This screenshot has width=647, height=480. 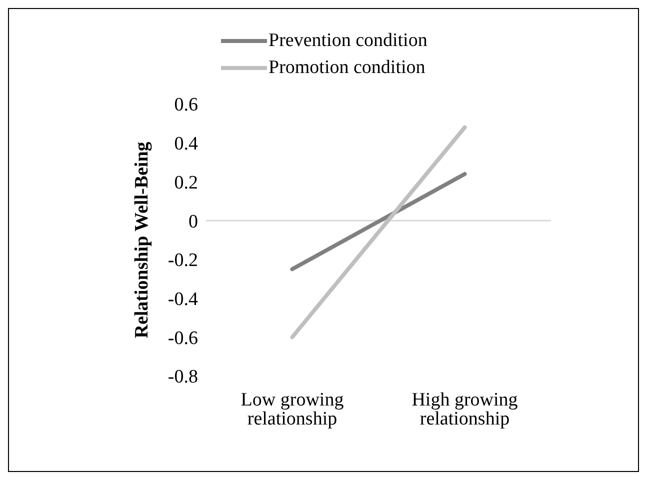 I want to click on x-tick-label: High growing relationship, so click(x=465, y=409).